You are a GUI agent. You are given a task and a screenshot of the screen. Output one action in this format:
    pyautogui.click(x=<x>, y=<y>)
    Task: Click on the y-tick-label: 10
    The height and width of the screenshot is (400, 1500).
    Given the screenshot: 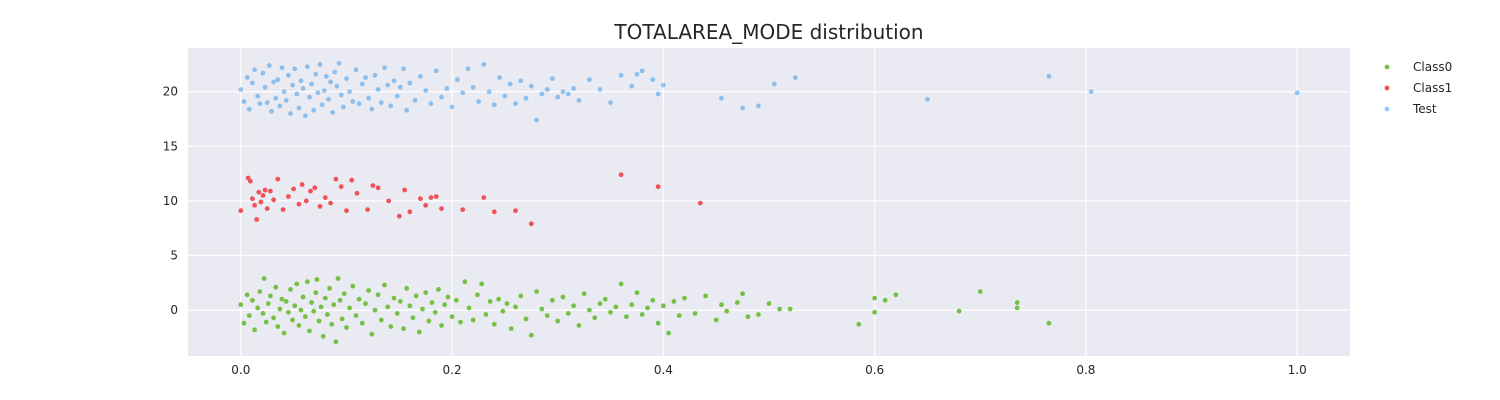 What is the action you would take?
    pyautogui.click(x=170, y=201)
    